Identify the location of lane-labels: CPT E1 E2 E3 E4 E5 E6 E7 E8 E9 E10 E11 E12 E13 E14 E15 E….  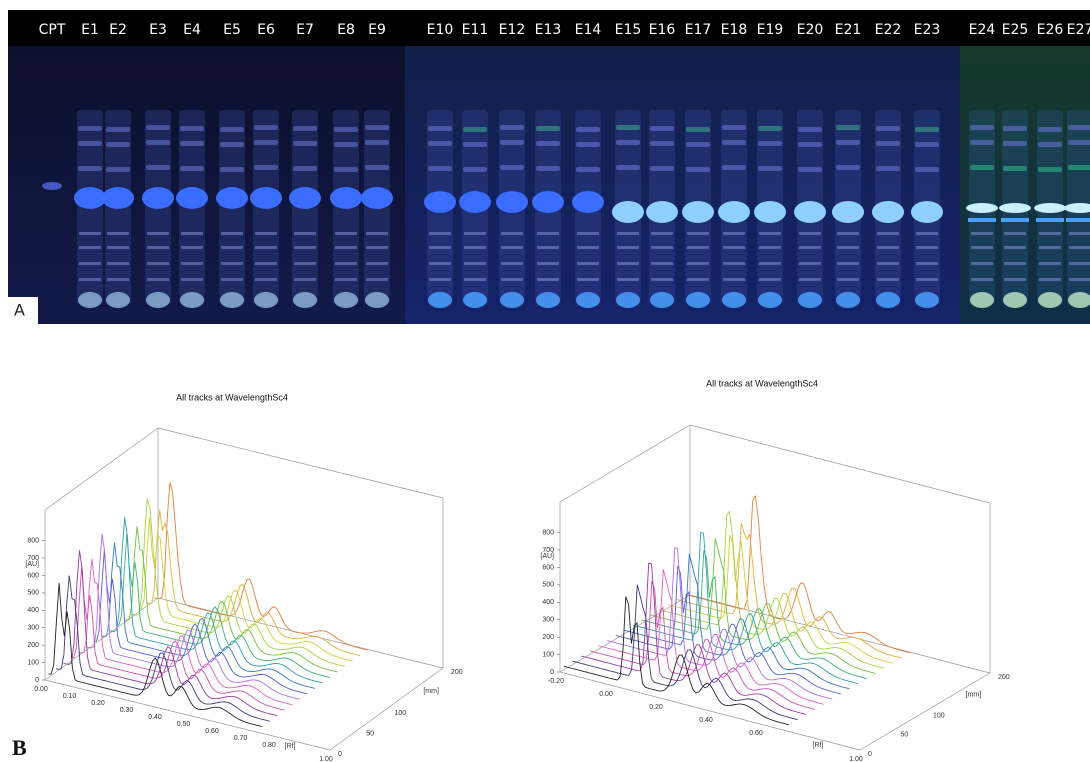
(564, 30).